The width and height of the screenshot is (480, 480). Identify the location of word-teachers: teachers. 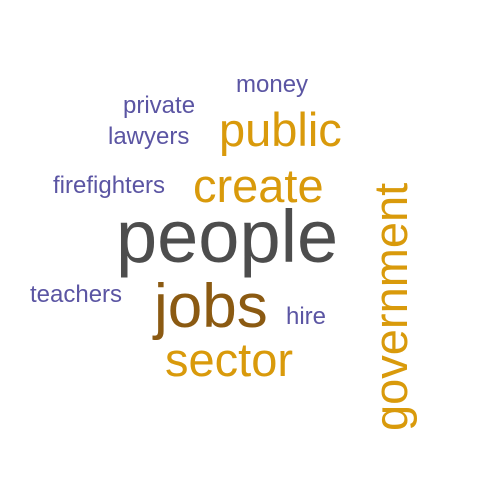
(76, 294).